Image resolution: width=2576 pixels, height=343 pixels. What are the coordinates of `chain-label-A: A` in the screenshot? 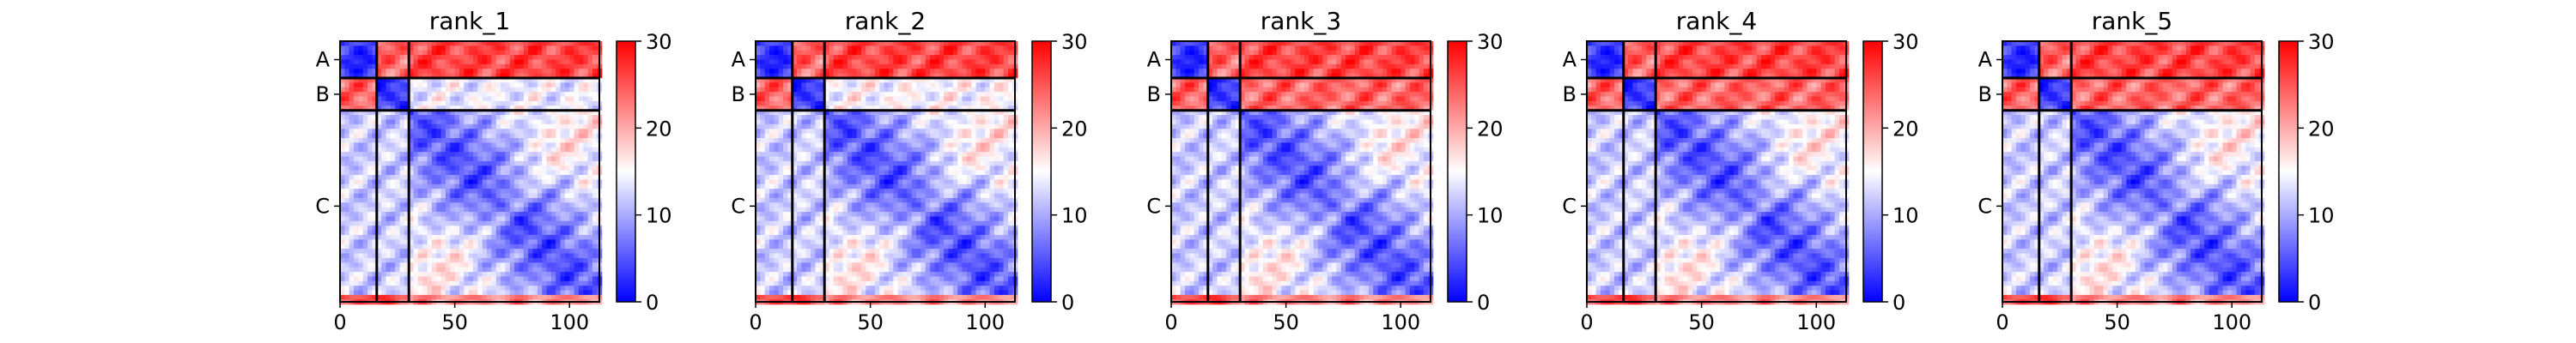 It's located at (323, 60).